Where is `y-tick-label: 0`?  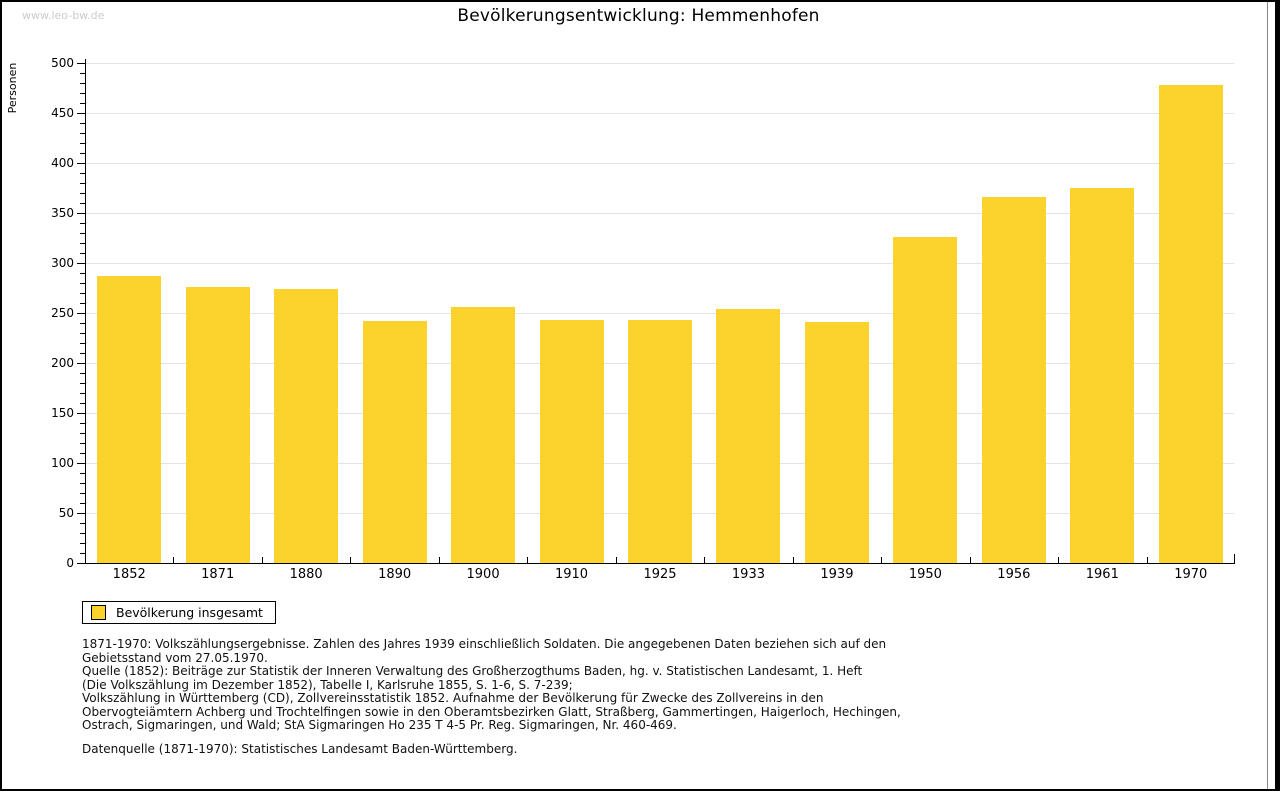 y-tick-label: 0 is located at coordinates (70, 563).